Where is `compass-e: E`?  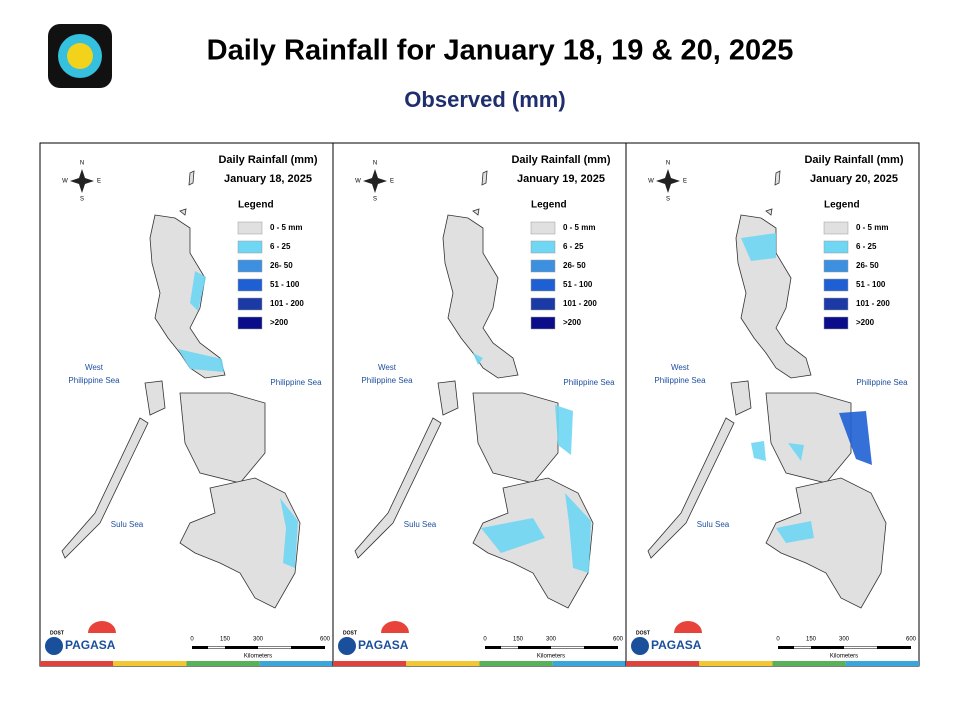
compass-e: E is located at coordinates (99, 182).